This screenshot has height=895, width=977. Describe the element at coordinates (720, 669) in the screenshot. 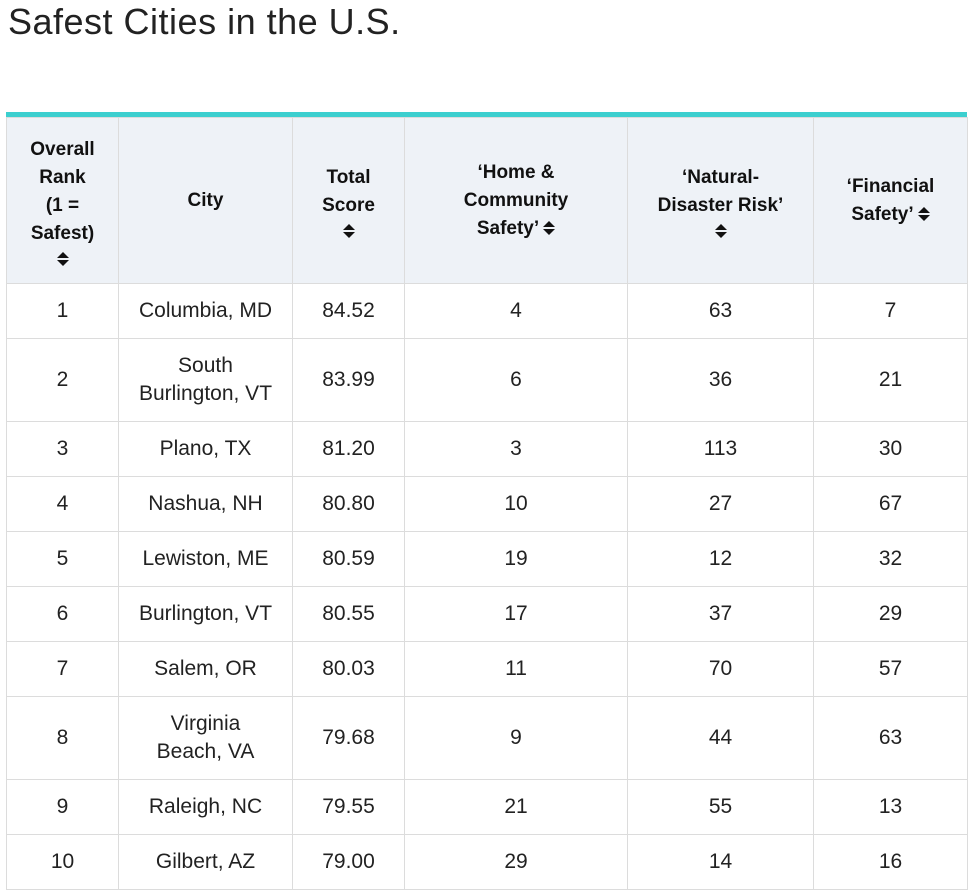

I see `cell-natural-disaster-risk: 70` at that location.